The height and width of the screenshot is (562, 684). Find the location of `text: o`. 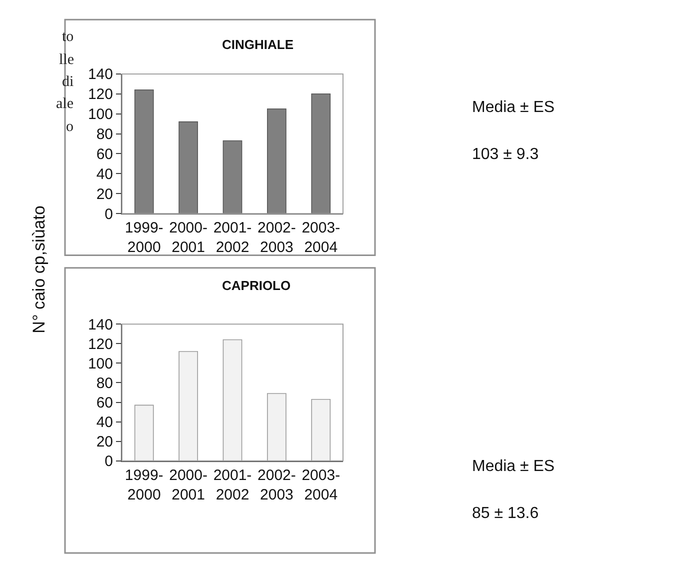

text: o is located at coordinates (70, 127).